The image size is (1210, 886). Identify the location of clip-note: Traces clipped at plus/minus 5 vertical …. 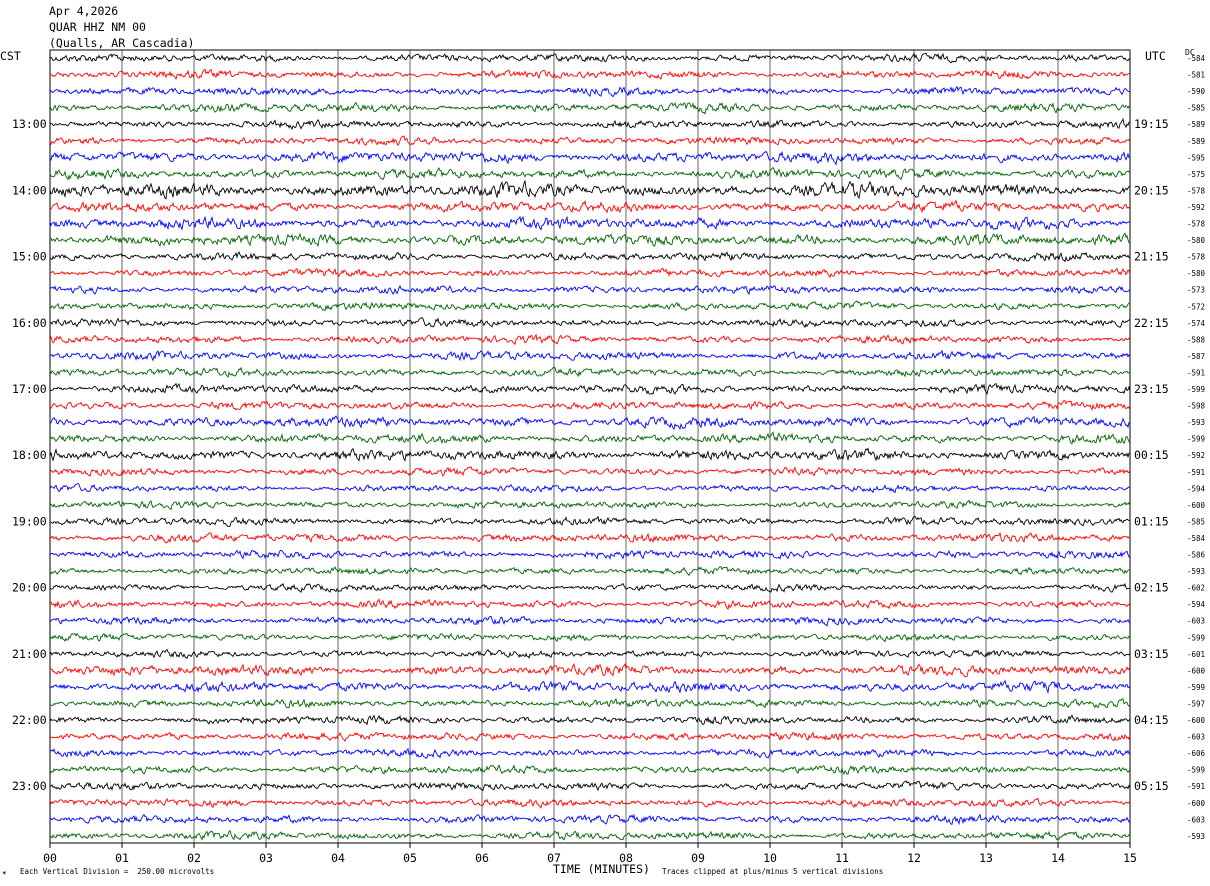
(773, 871).